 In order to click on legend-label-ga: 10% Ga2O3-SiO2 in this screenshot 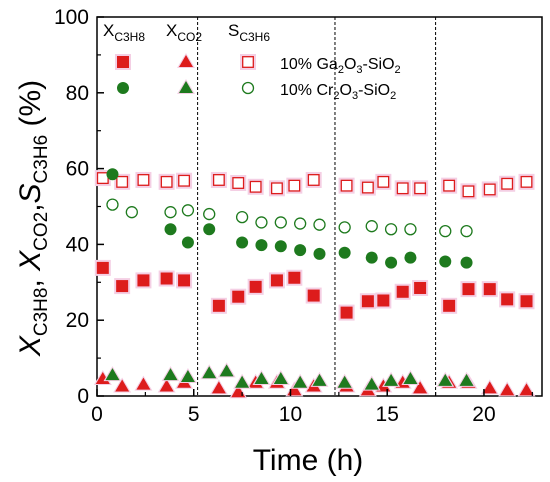, I will do `click(340, 66)`.